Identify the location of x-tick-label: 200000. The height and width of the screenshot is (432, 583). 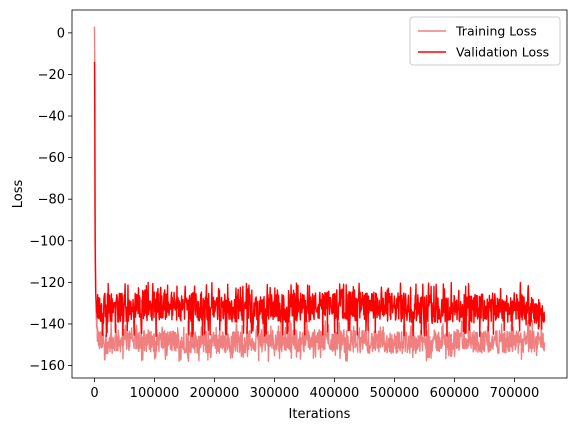
(215, 393).